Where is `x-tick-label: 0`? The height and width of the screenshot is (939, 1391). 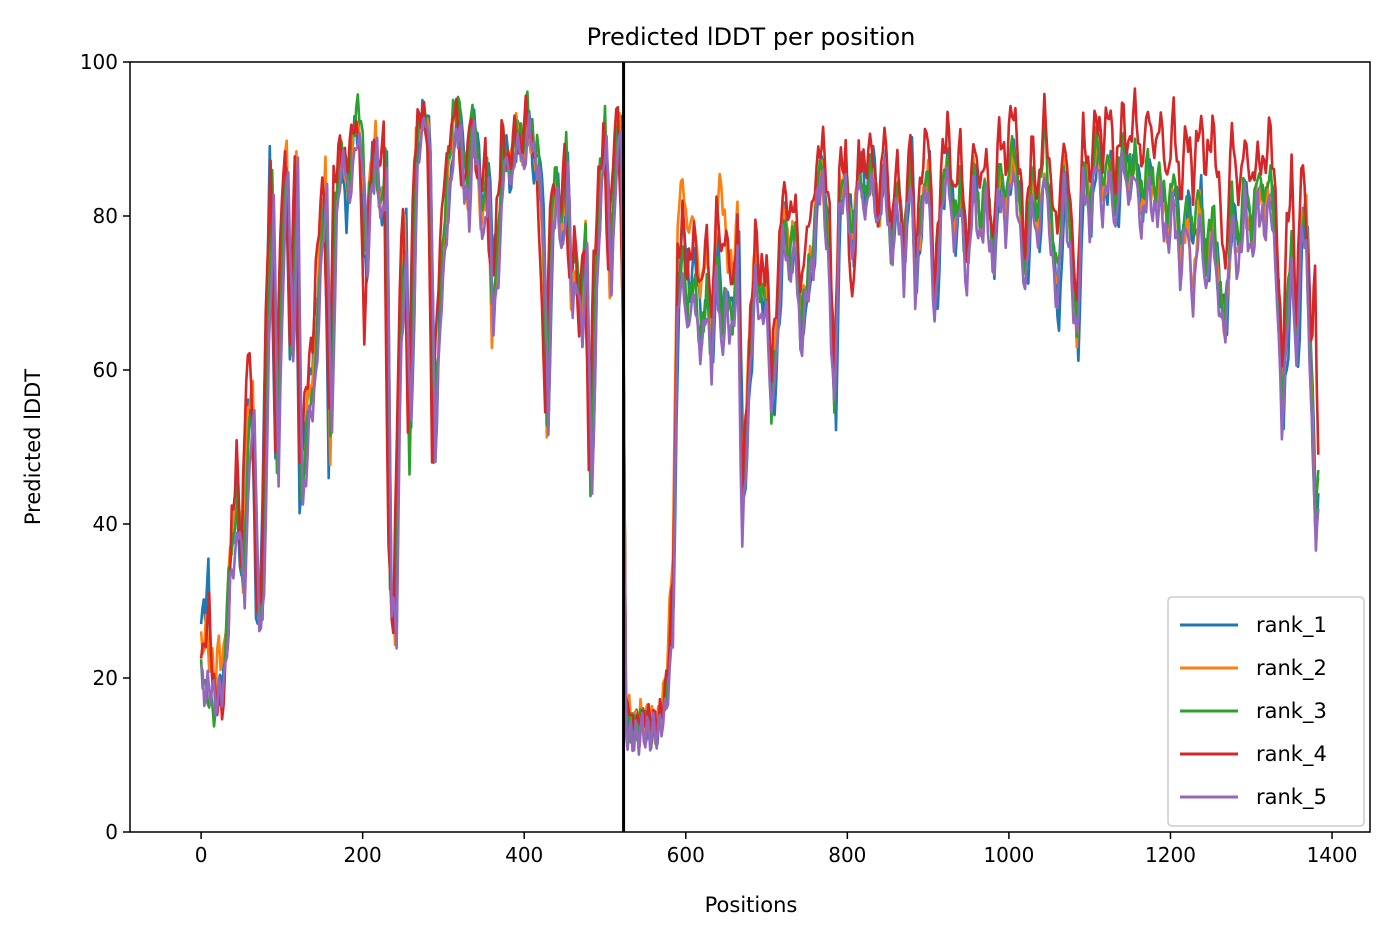 x-tick-label: 0 is located at coordinates (201, 855).